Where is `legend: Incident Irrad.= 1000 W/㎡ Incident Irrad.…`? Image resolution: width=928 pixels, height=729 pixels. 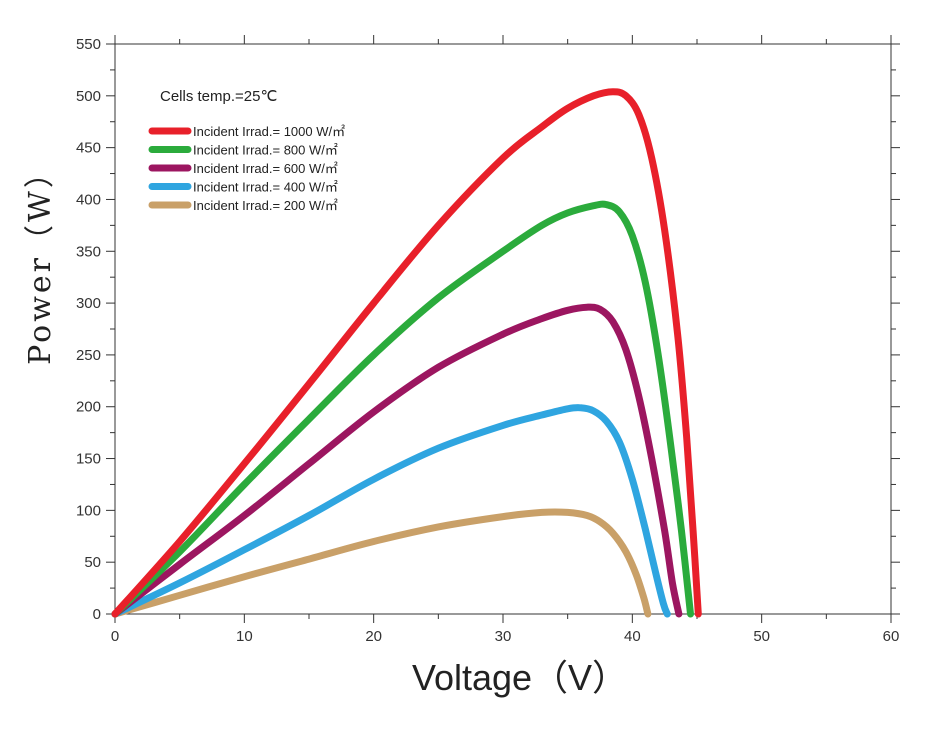
legend: Incident Irrad.= 1000 W/㎡ Incident Irrad.… is located at coordinates (246, 168).